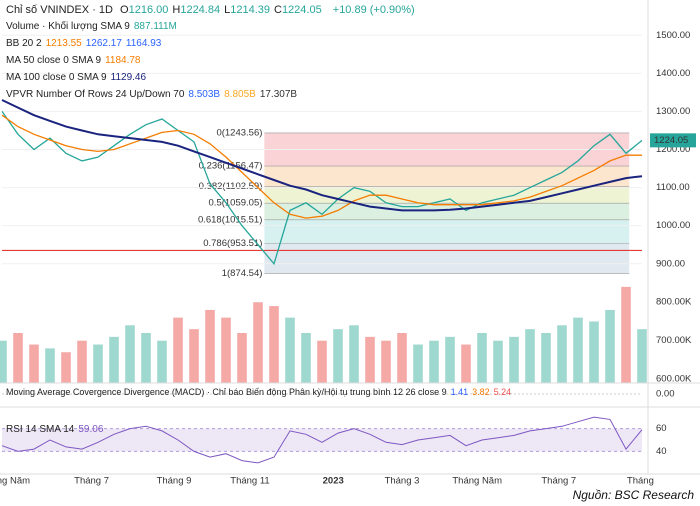  Describe the element at coordinates (402, 481) in the screenshot. I see `x-tick-label: Tháng 3` at that location.